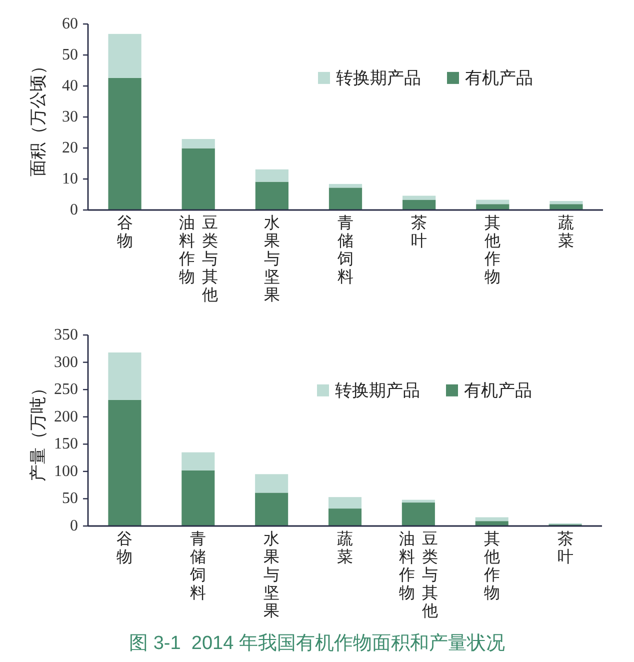 This screenshot has height=662, width=634. Describe the element at coordinates (317, 644) in the screenshot. I see `caption: 图 3-1 2014 年我国有机作物面积和产量状况` at that location.